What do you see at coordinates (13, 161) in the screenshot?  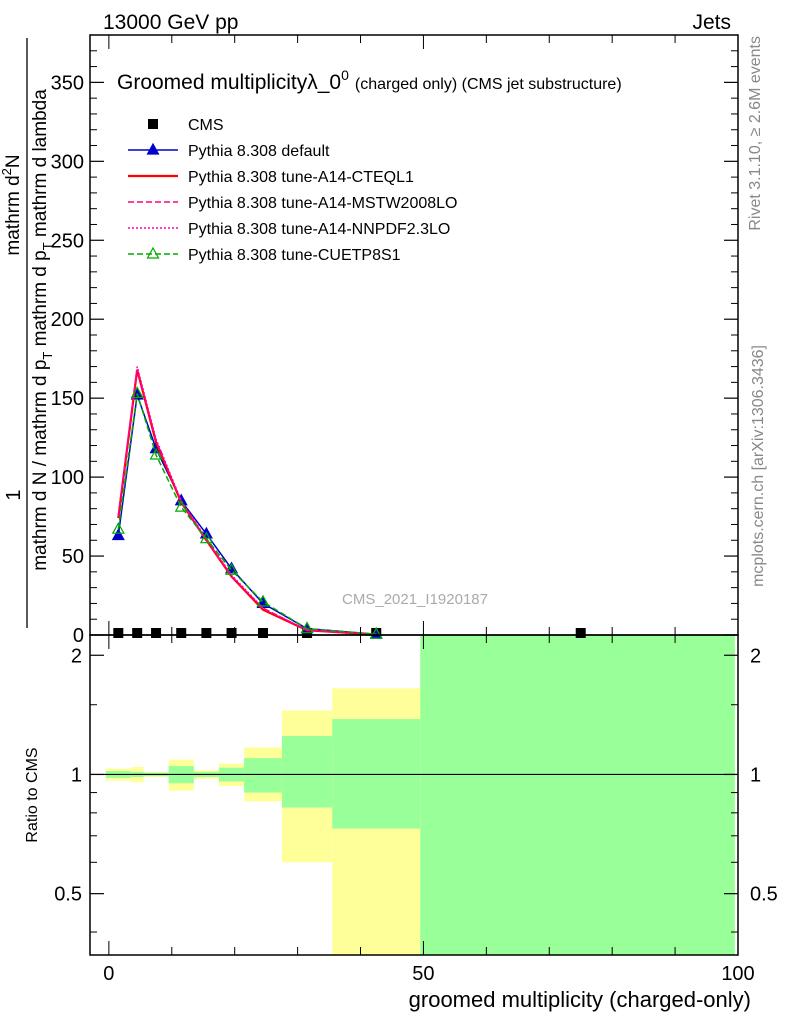 I see `y-label-numerator-tail: N` at bounding box center [13, 161].